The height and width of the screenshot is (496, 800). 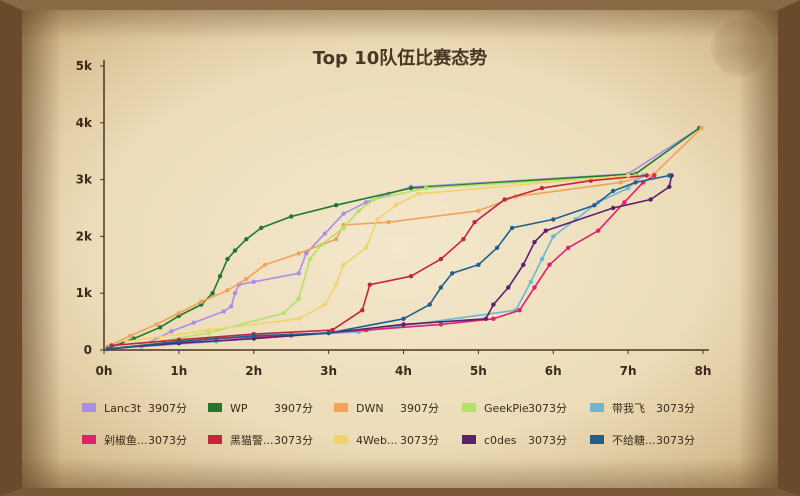 I want to click on legend-score-0: 3907分, so click(x=167, y=408).